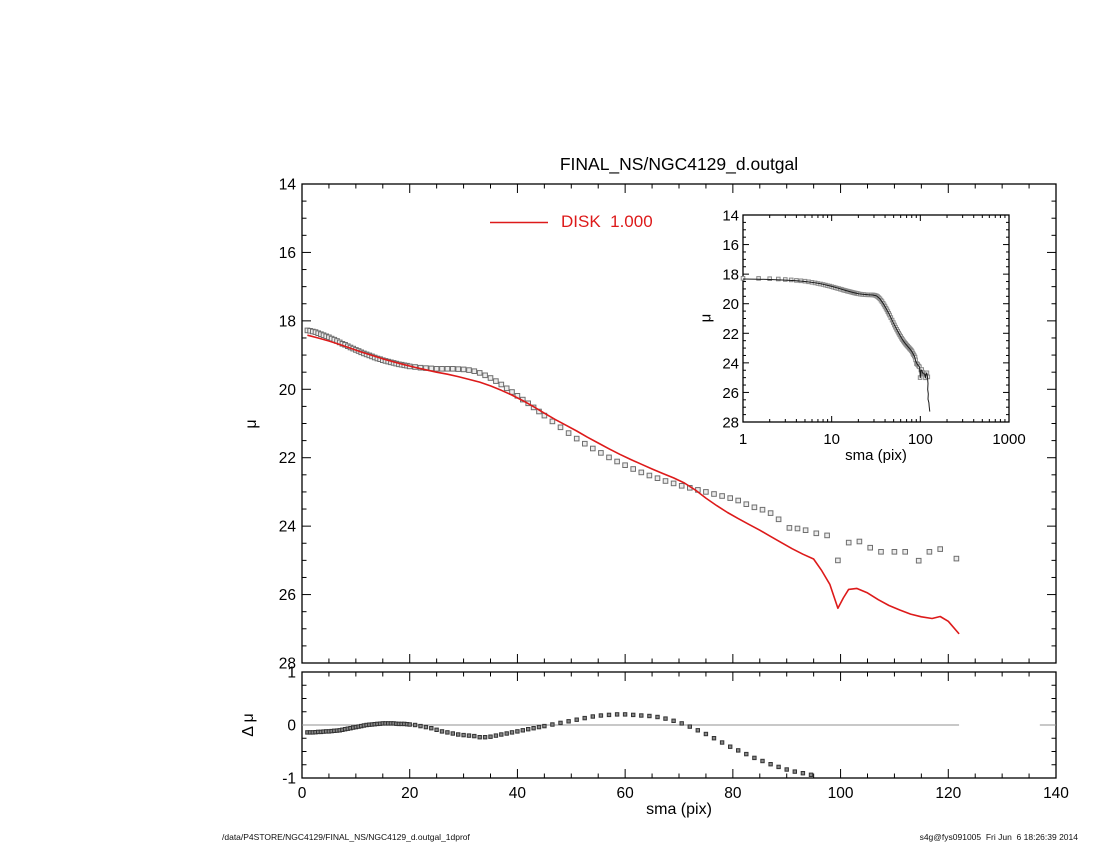  Describe the element at coordinates (287, 458) in the screenshot. I see `main-profile-y-tick-label: 22` at that location.